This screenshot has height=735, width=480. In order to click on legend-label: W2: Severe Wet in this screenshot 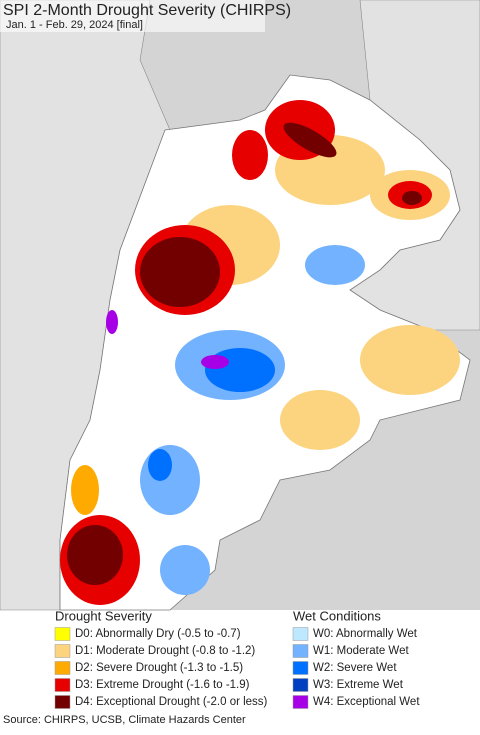, I will do `click(355, 668)`.